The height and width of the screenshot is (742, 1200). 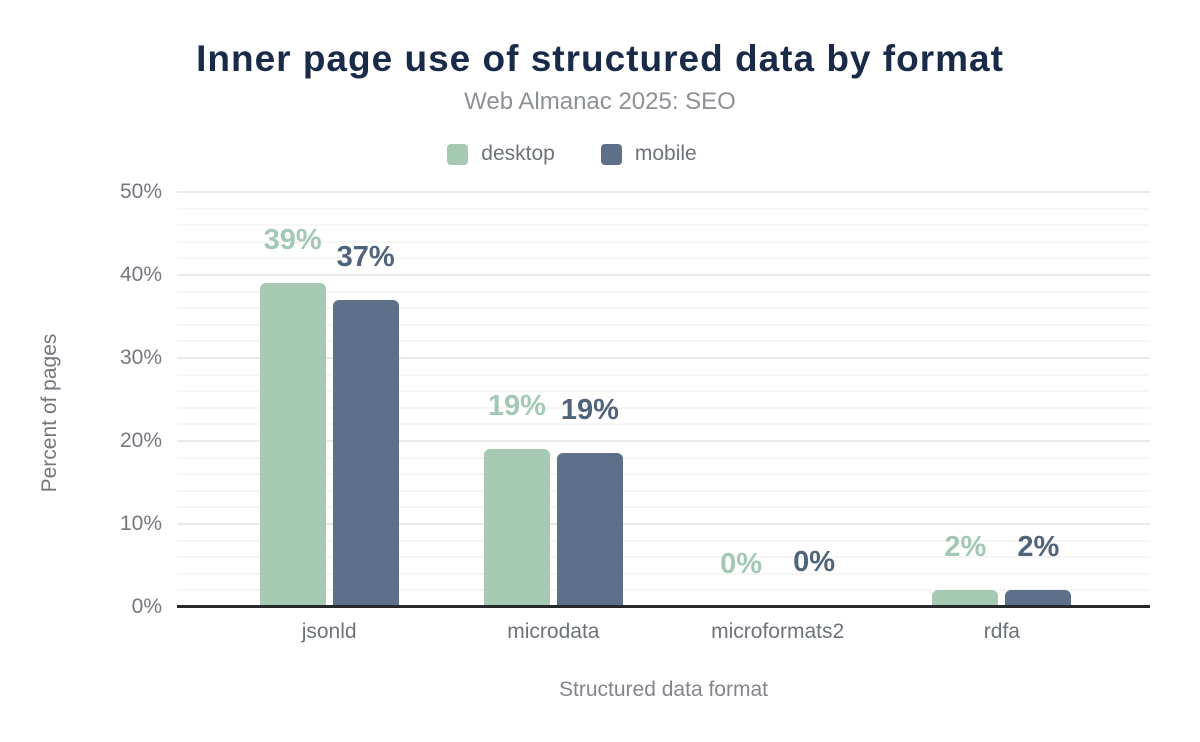 I want to click on x-tick-rdfa: rdfa, so click(x=1001, y=631).